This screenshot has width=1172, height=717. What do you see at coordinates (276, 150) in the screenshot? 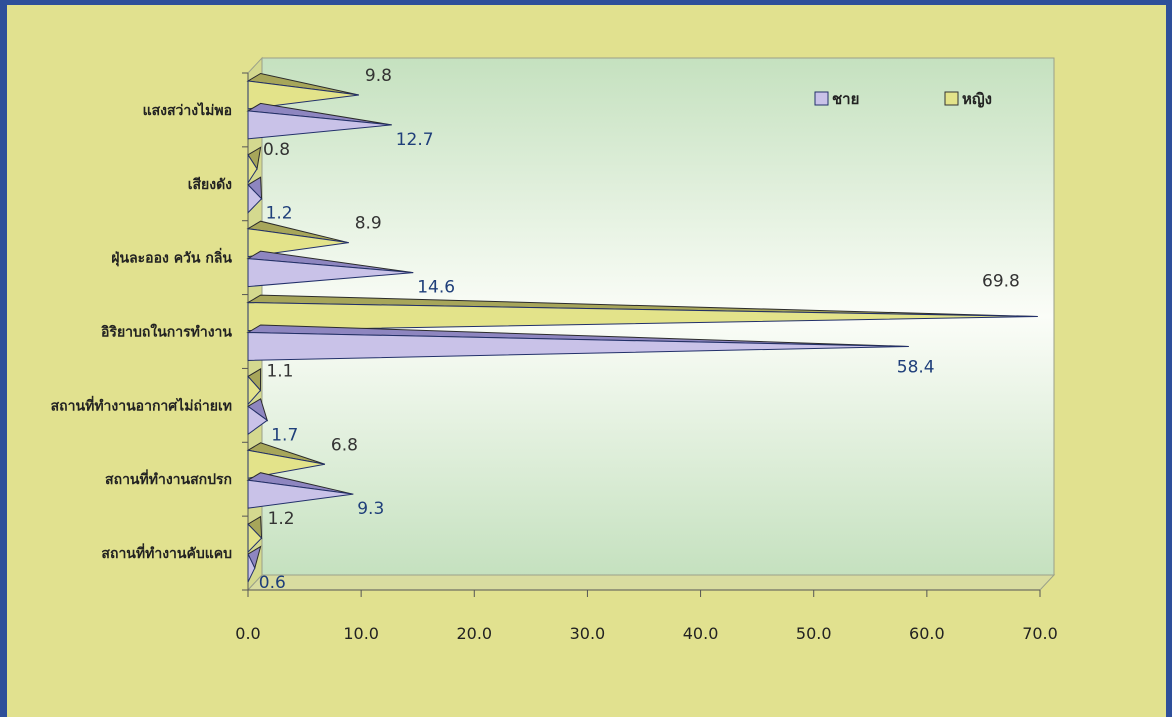
I see `value-label-female: 0.8` at bounding box center [276, 150].